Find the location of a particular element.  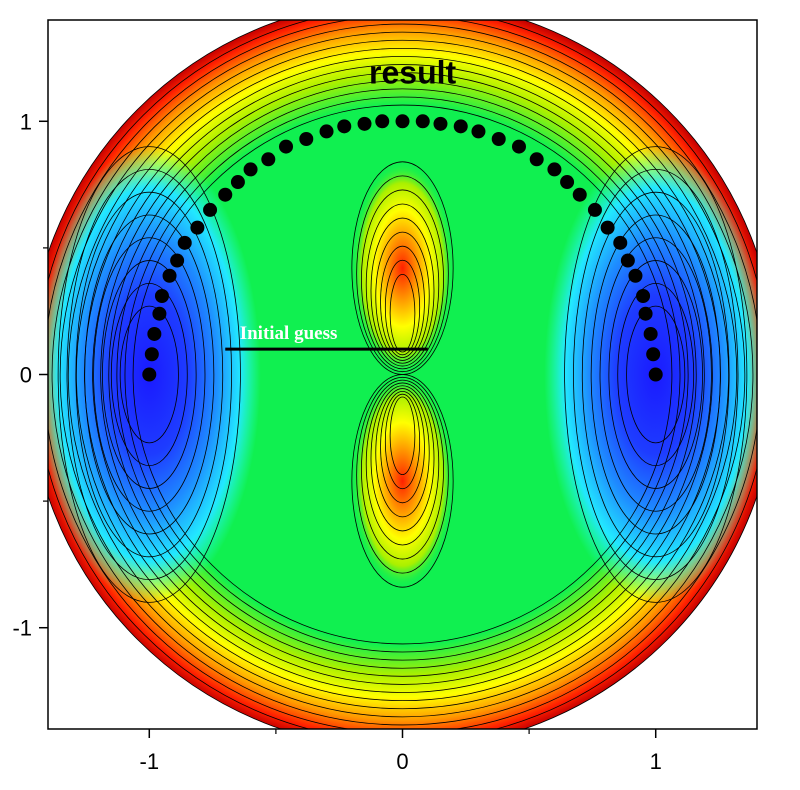

initial-guess-annotation: Initial guess is located at coordinates (289, 333).